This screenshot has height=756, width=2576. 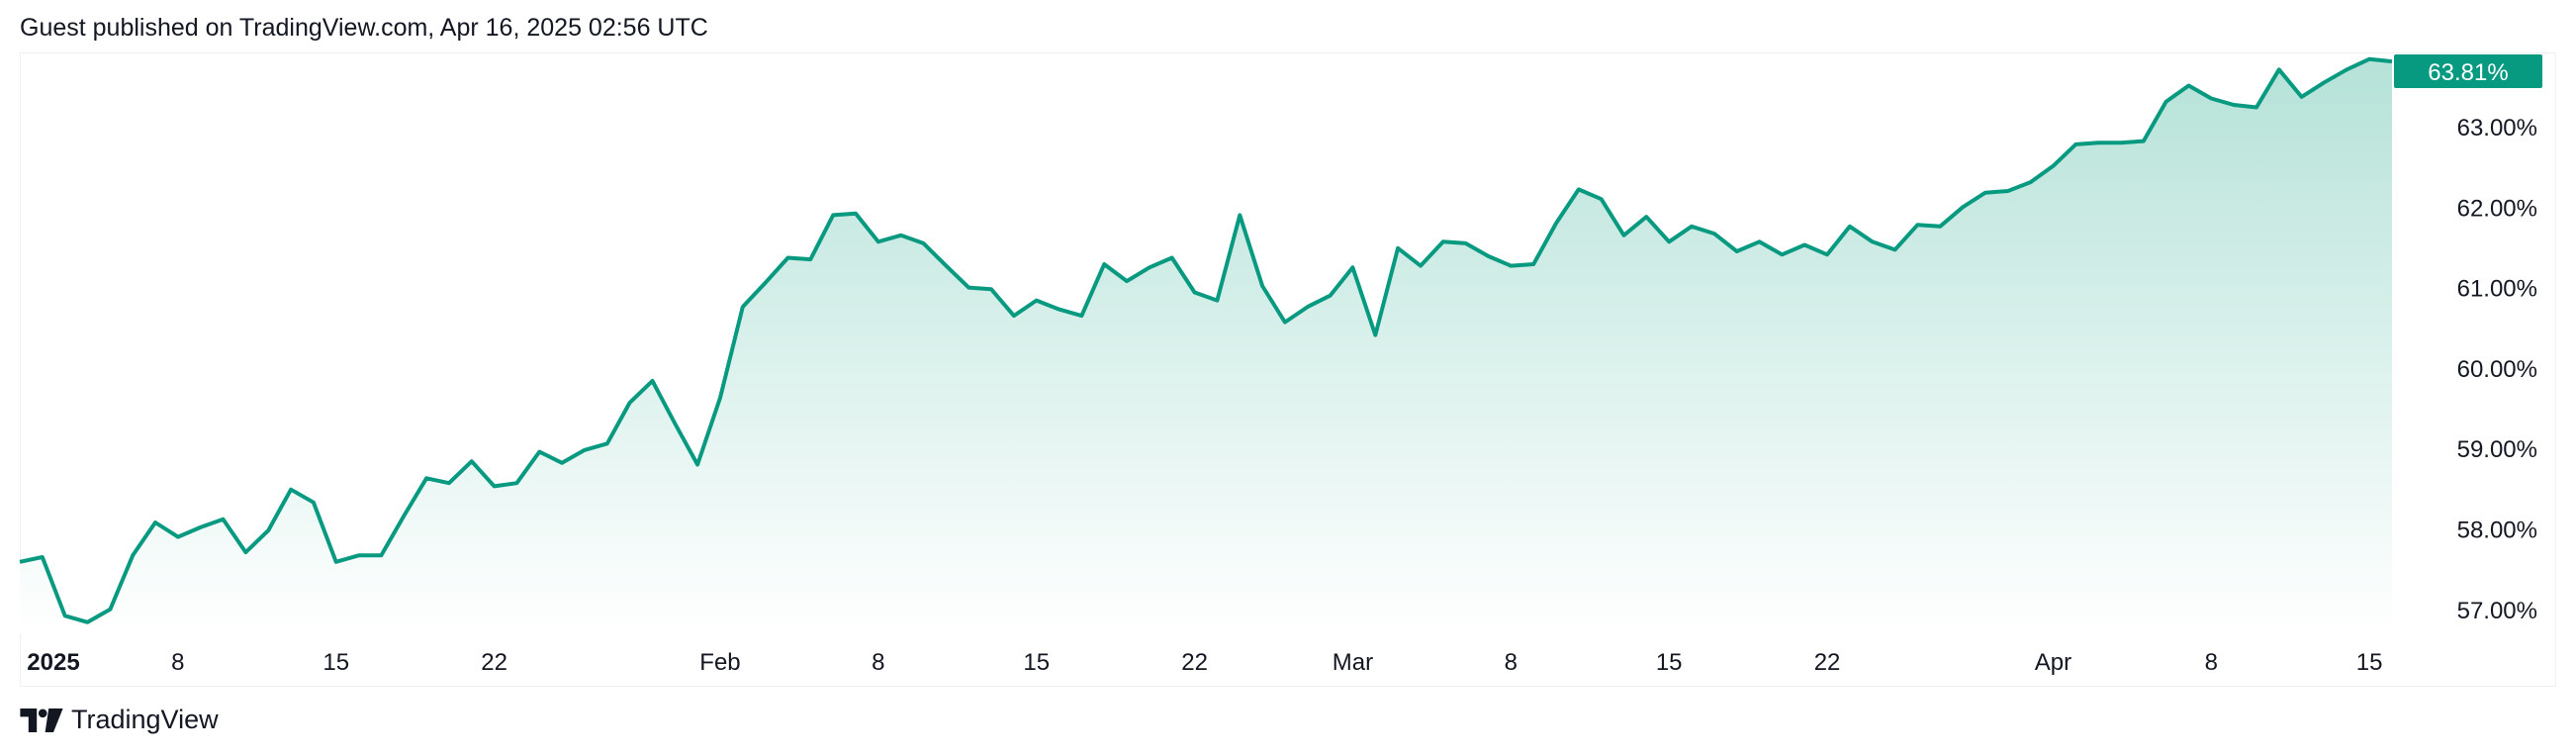 I want to click on y-tick-label: 57.00%, so click(x=2497, y=611).